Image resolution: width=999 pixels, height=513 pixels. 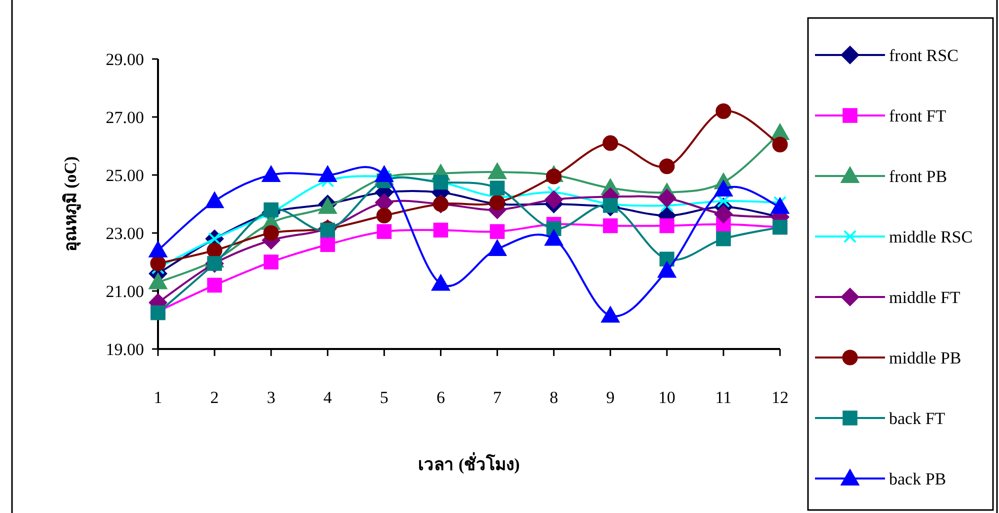 I want to click on y-tick-label: 23.00, so click(x=125, y=233).